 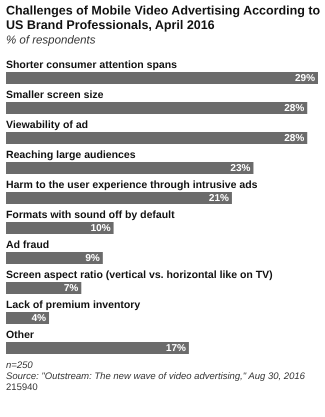 I want to click on data-label: 9%, so click(x=92, y=258).